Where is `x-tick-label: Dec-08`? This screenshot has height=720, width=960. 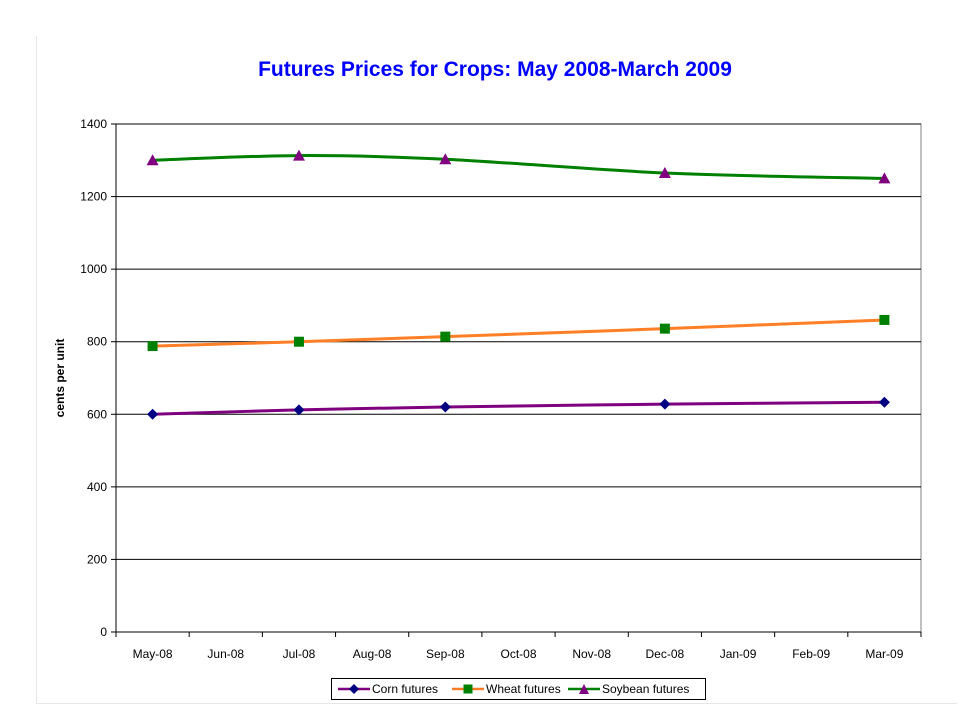
x-tick-label: Dec-08 is located at coordinates (665, 654).